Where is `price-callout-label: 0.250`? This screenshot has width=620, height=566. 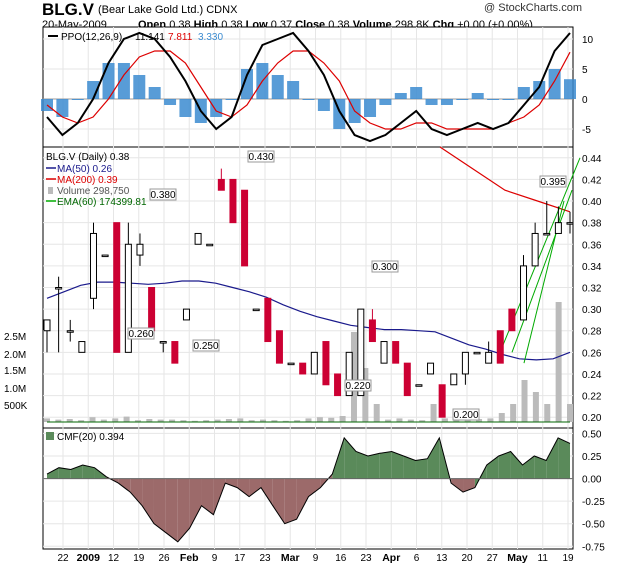
price-callout-label: 0.250 is located at coordinates (205, 346).